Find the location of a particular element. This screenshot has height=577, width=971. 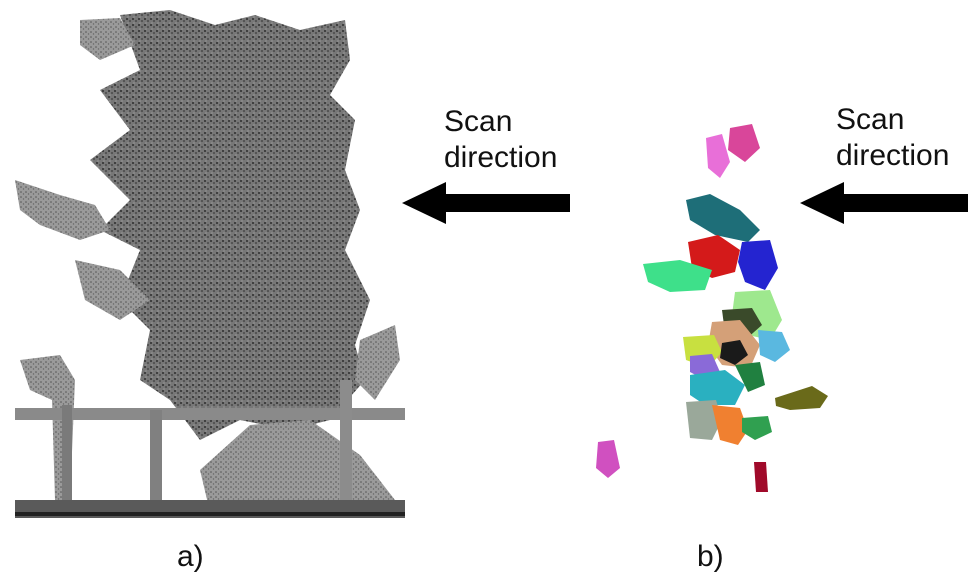

left-structure is located at coordinates (47, 427).